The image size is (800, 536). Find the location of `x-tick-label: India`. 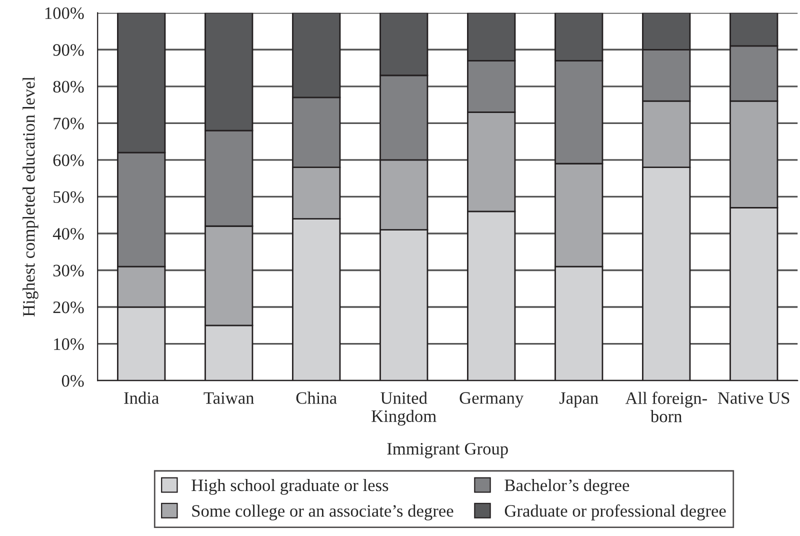

x-tick-label: India is located at coordinates (141, 398).